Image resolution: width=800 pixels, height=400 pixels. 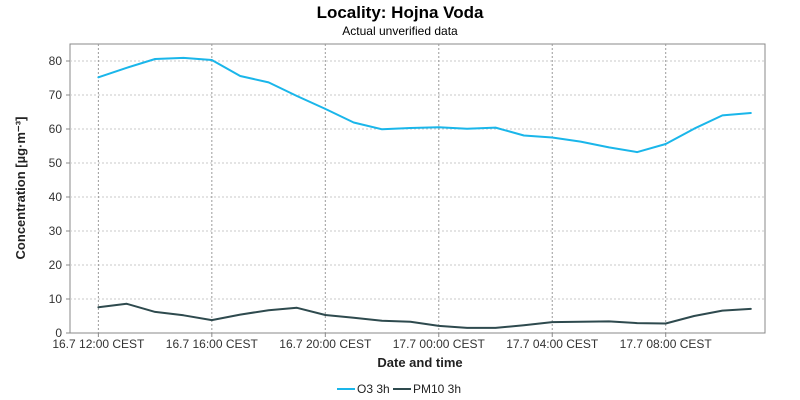 I want to click on y-axis-ticks: 0 10 20 30 40 50 60 70 80, so click(x=59, y=197).